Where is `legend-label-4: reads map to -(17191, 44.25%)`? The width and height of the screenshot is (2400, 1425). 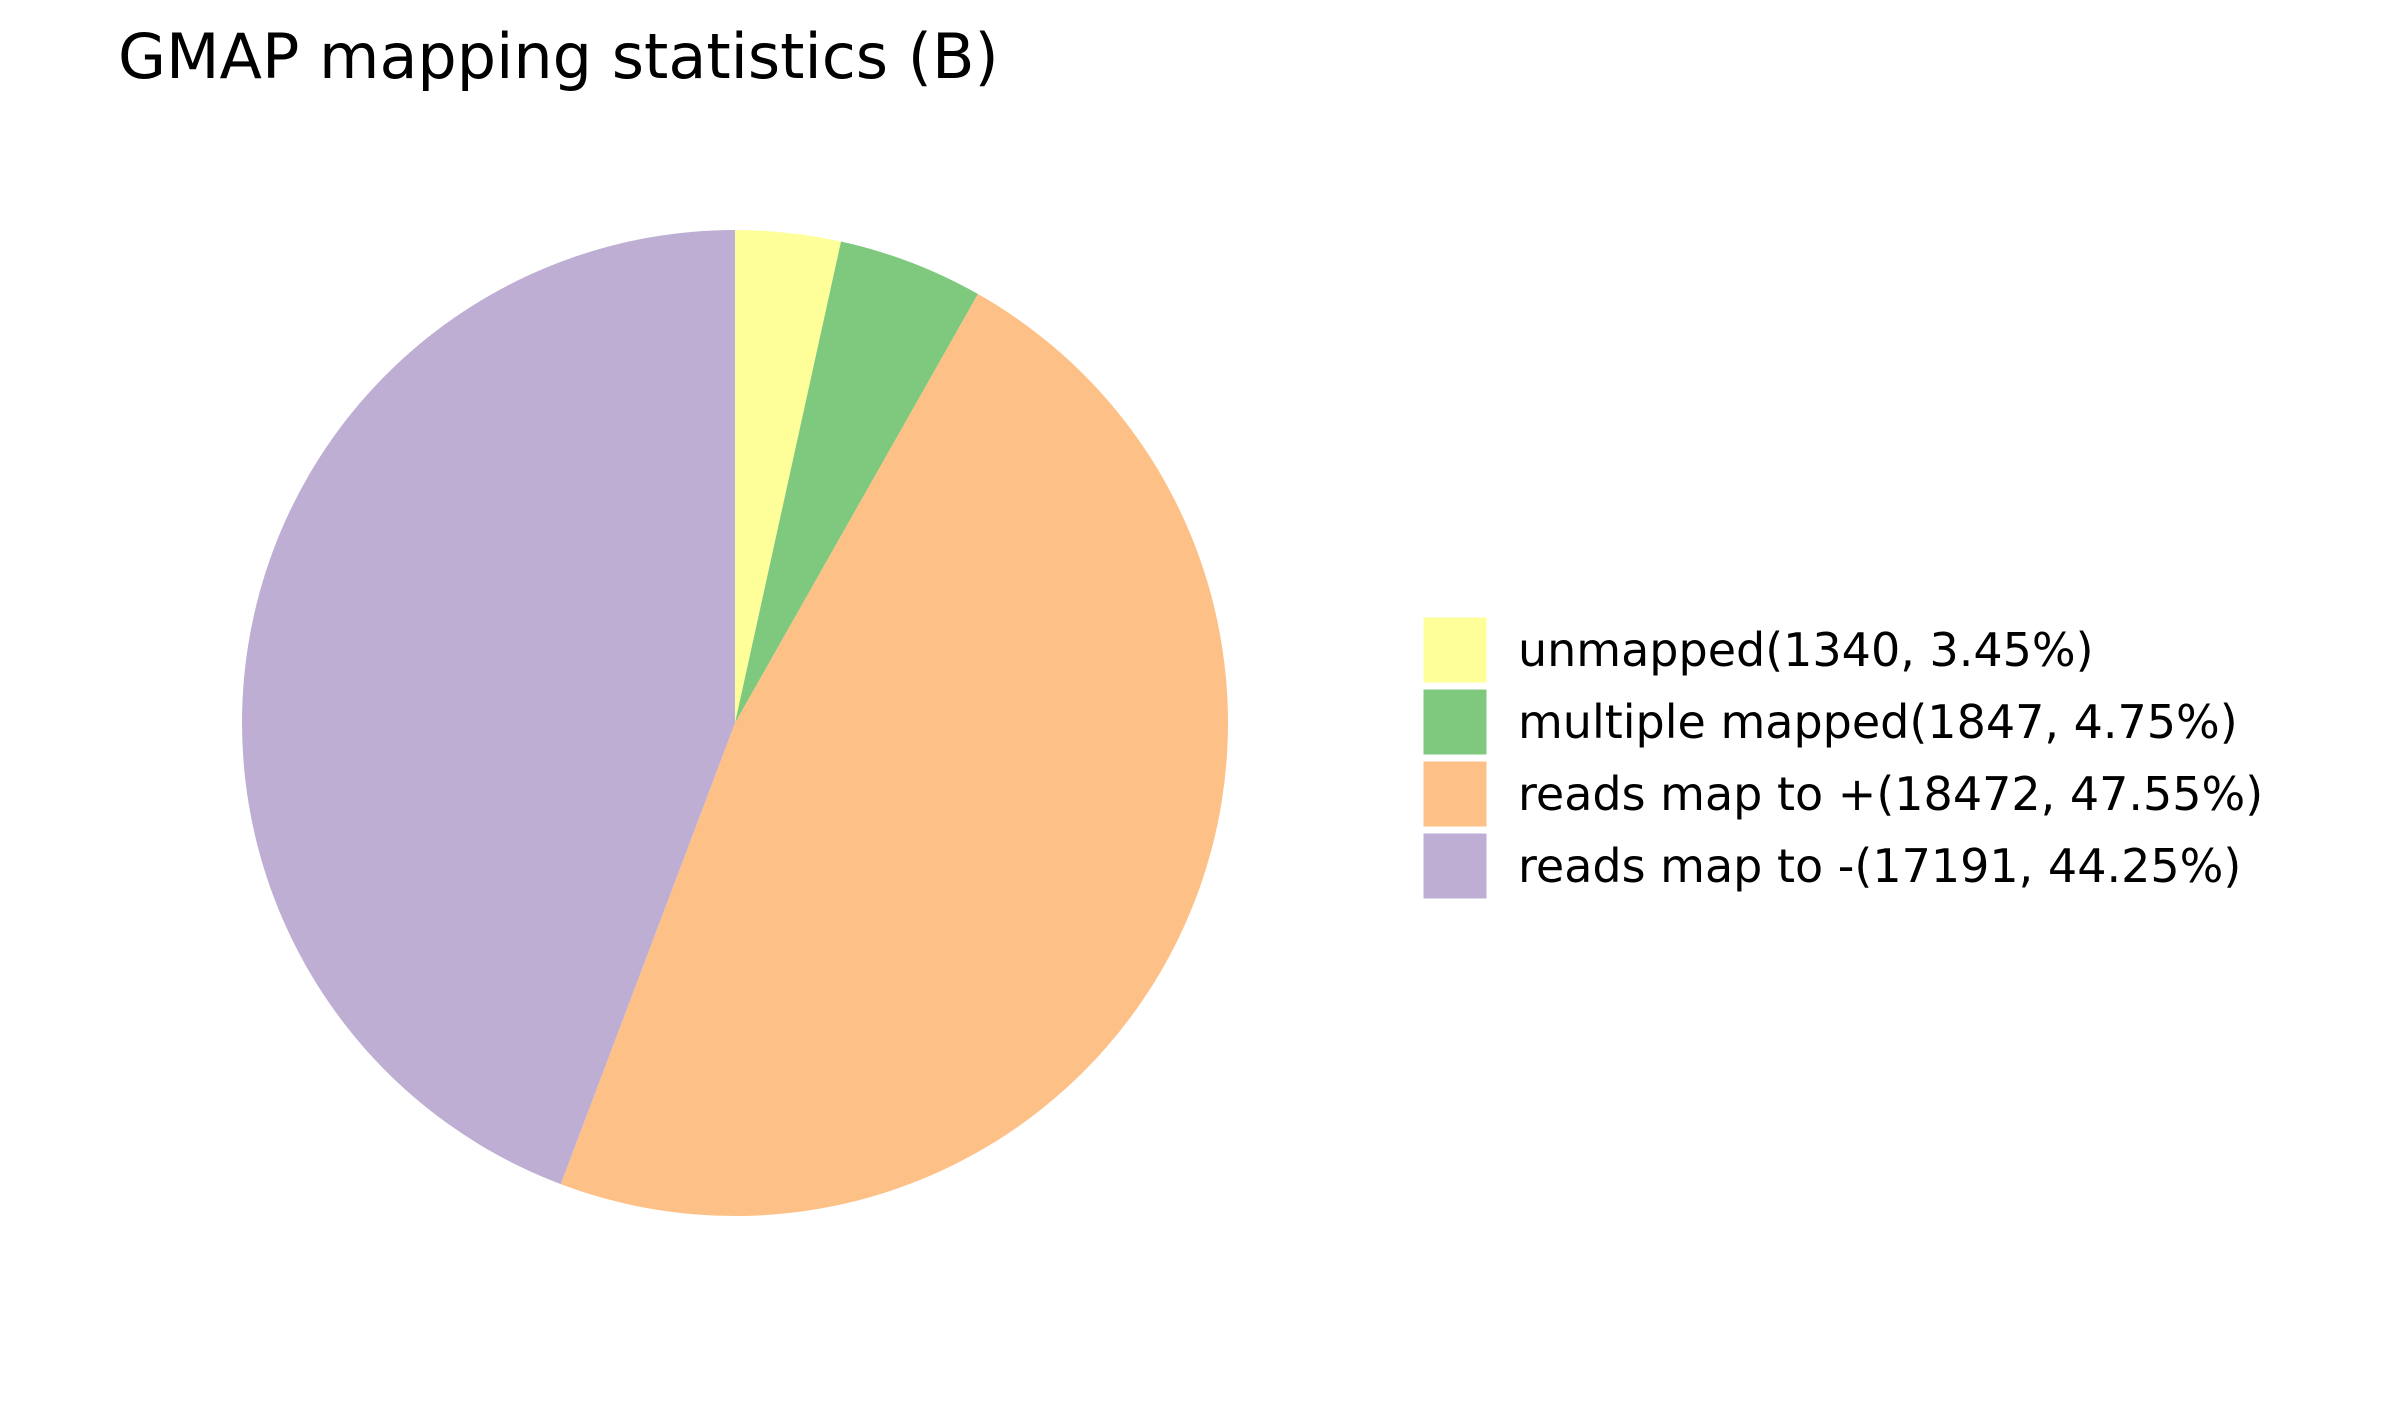
legend-label-4: reads map to -(17191, 44.25%) is located at coordinates (1879, 866).